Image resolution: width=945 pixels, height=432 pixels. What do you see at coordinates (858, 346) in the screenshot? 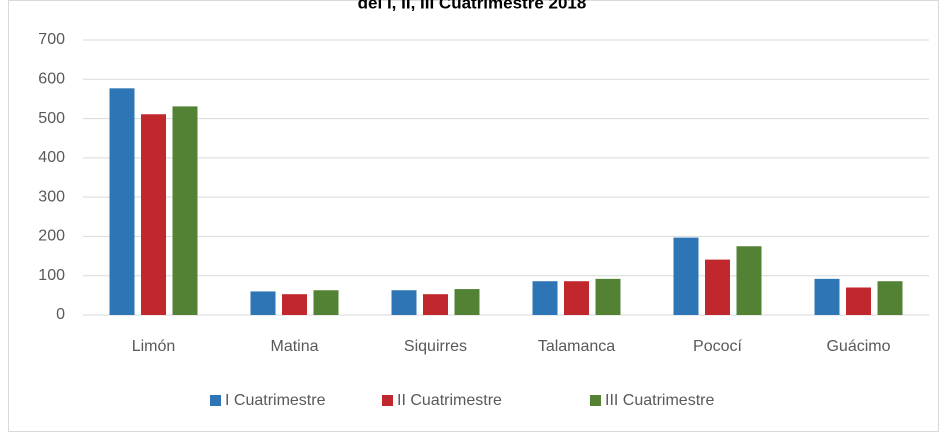
I see `x-tick-label: Guácimo` at bounding box center [858, 346].